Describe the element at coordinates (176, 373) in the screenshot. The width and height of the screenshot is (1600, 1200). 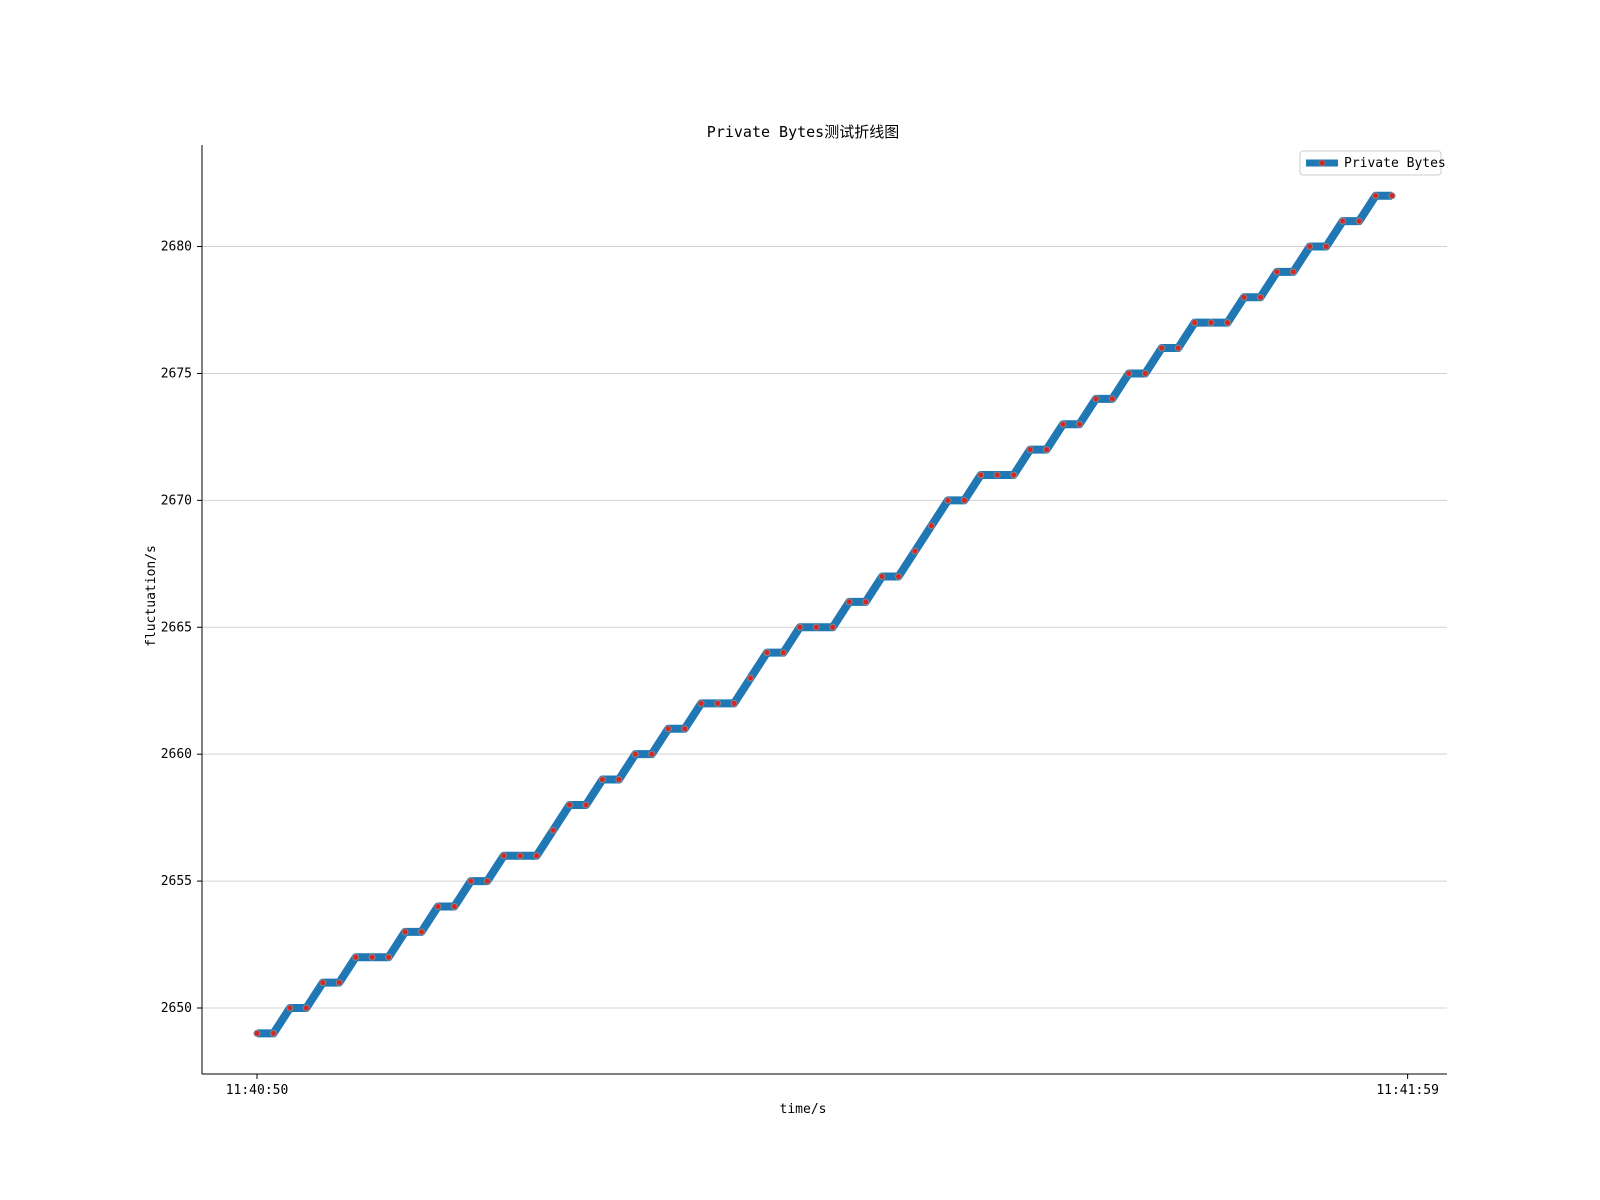
I see `y-tick-label-2675: 2675` at that location.